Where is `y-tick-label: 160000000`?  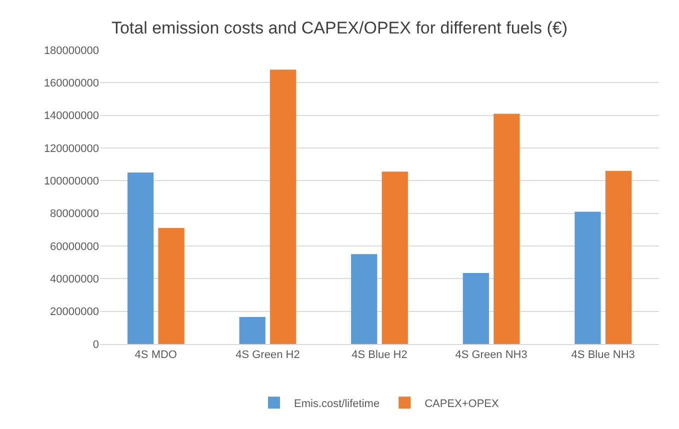
y-tick-label: 160000000 is located at coordinates (71, 84).